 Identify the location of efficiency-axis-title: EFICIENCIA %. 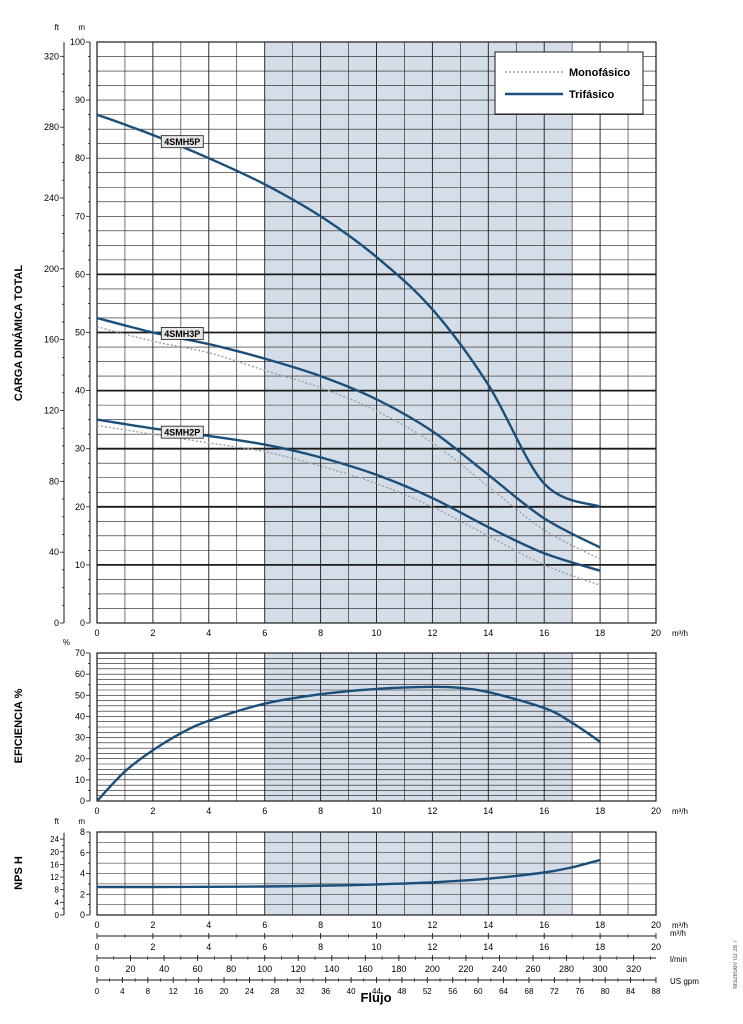
(19, 725).